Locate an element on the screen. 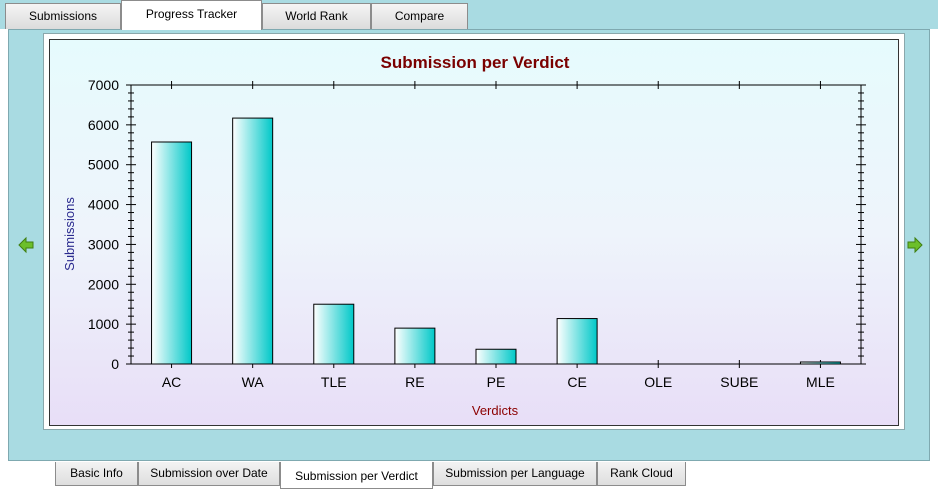 The image size is (938, 490). y-tick-label: 2000 is located at coordinates (103, 284).